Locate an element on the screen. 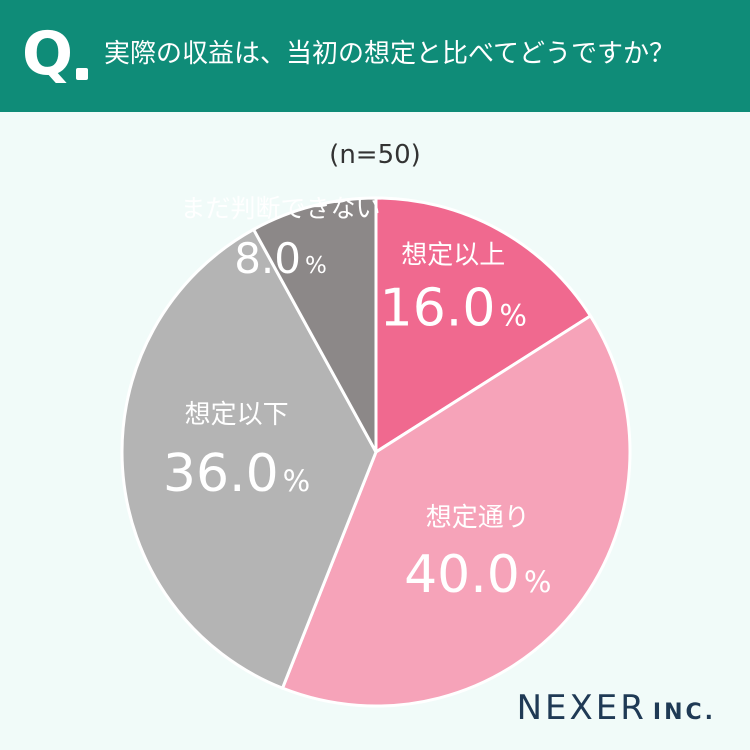 This screenshot has width=750, height=750. logo-suffix: INC. is located at coordinates (684, 712).